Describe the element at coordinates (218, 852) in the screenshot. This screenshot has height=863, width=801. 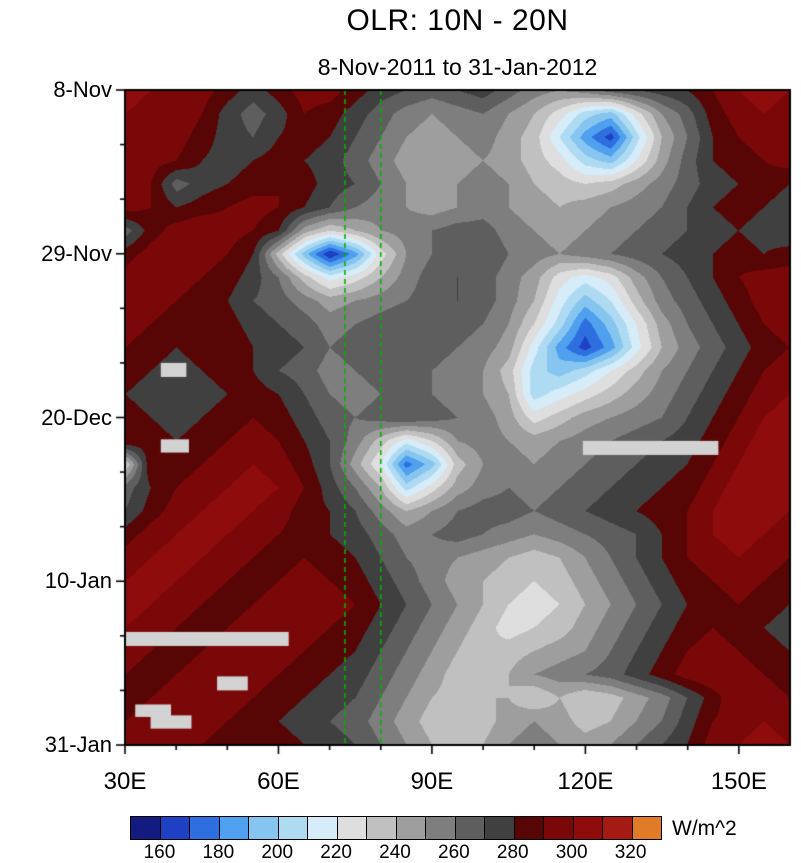
I see `colorbar-tick-label: 180` at that location.